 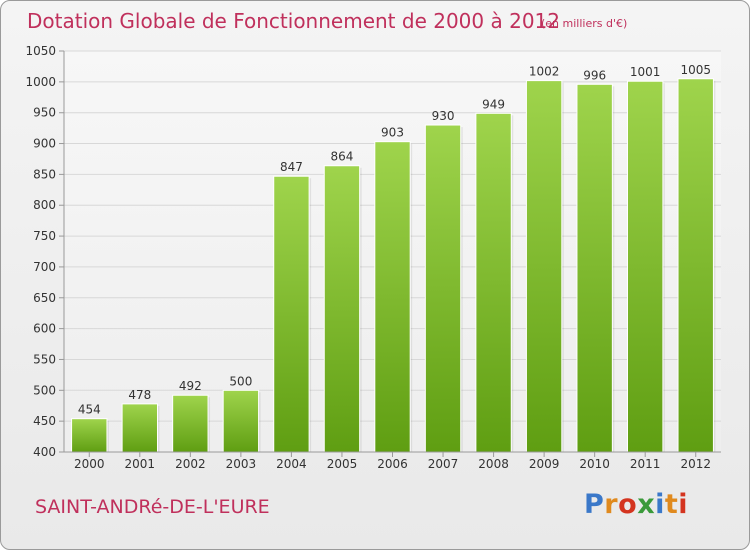 What do you see at coordinates (493, 464) in the screenshot?
I see `x-tick-label: 2008` at bounding box center [493, 464].